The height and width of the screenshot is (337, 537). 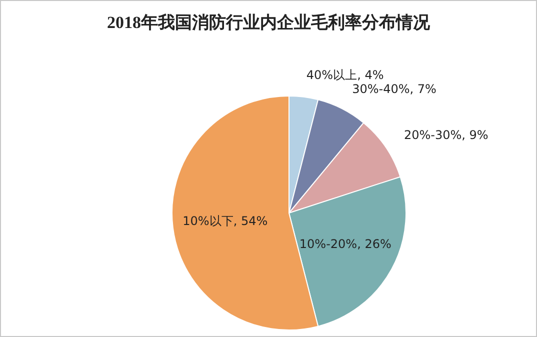 I want to click on chart-title: 2018年我国消防行业内企业毛利率分布情况, so click(x=268, y=23).